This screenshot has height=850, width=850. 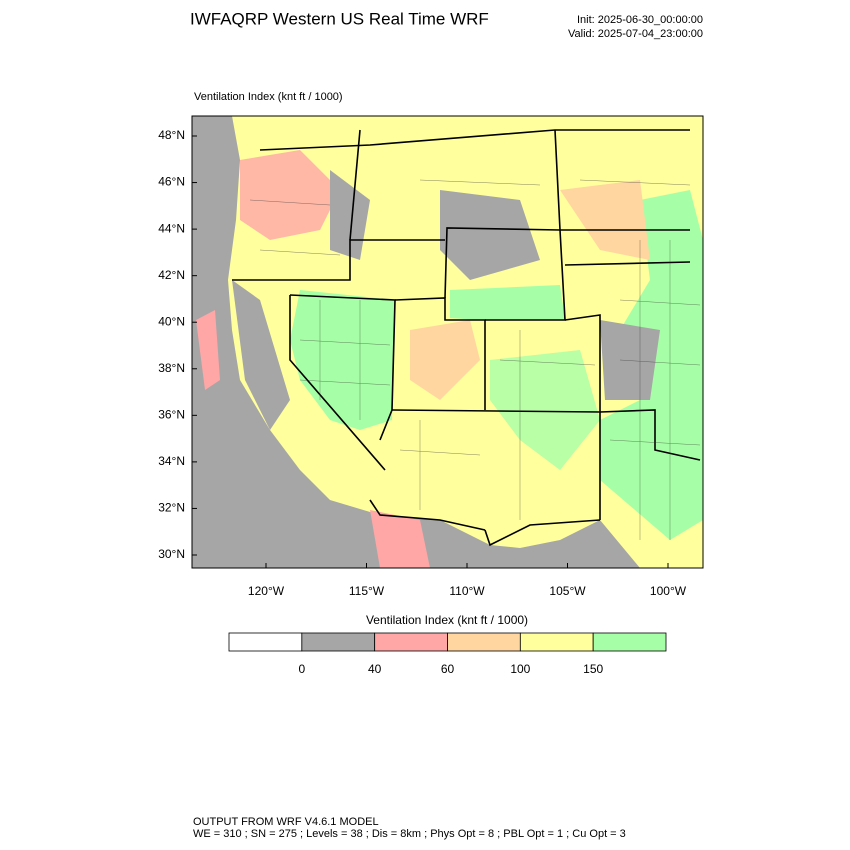 What do you see at coordinates (171, 461) in the screenshot?
I see `lat-label: 34°N` at bounding box center [171, 461].